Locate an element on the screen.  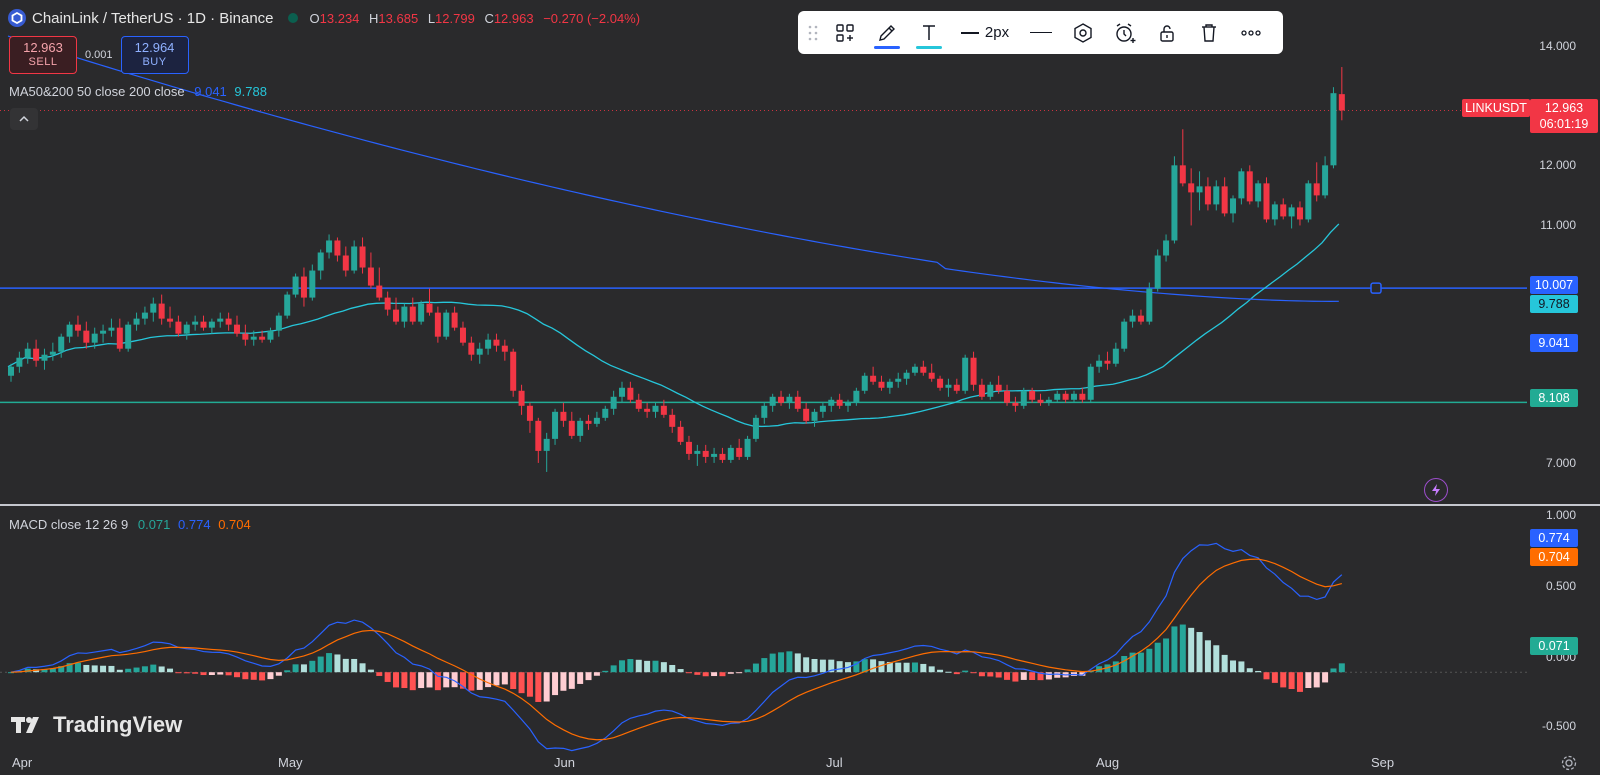
ma50-value: 9.041 is located at coordinates (210, 91).